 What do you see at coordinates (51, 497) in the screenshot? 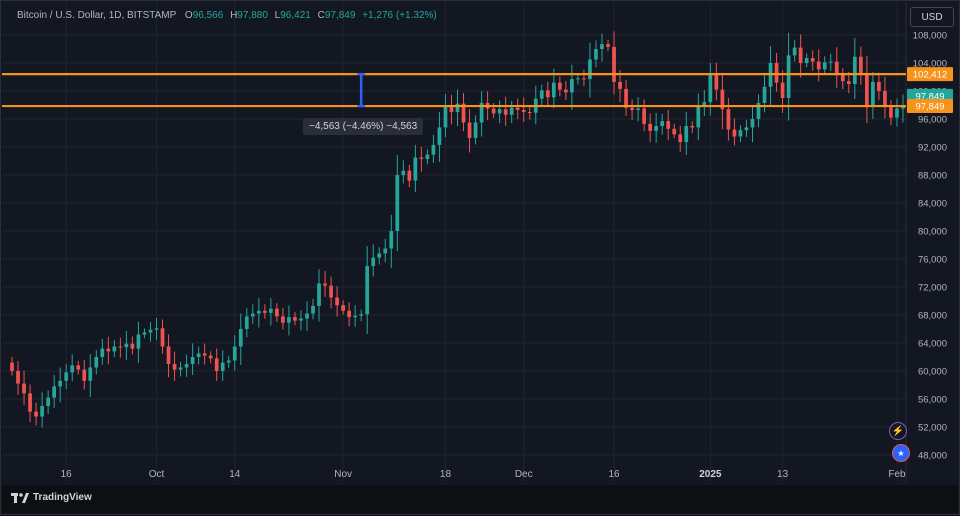
I see `tradingview-logo: TradingView` at bounding box center [51, 497].